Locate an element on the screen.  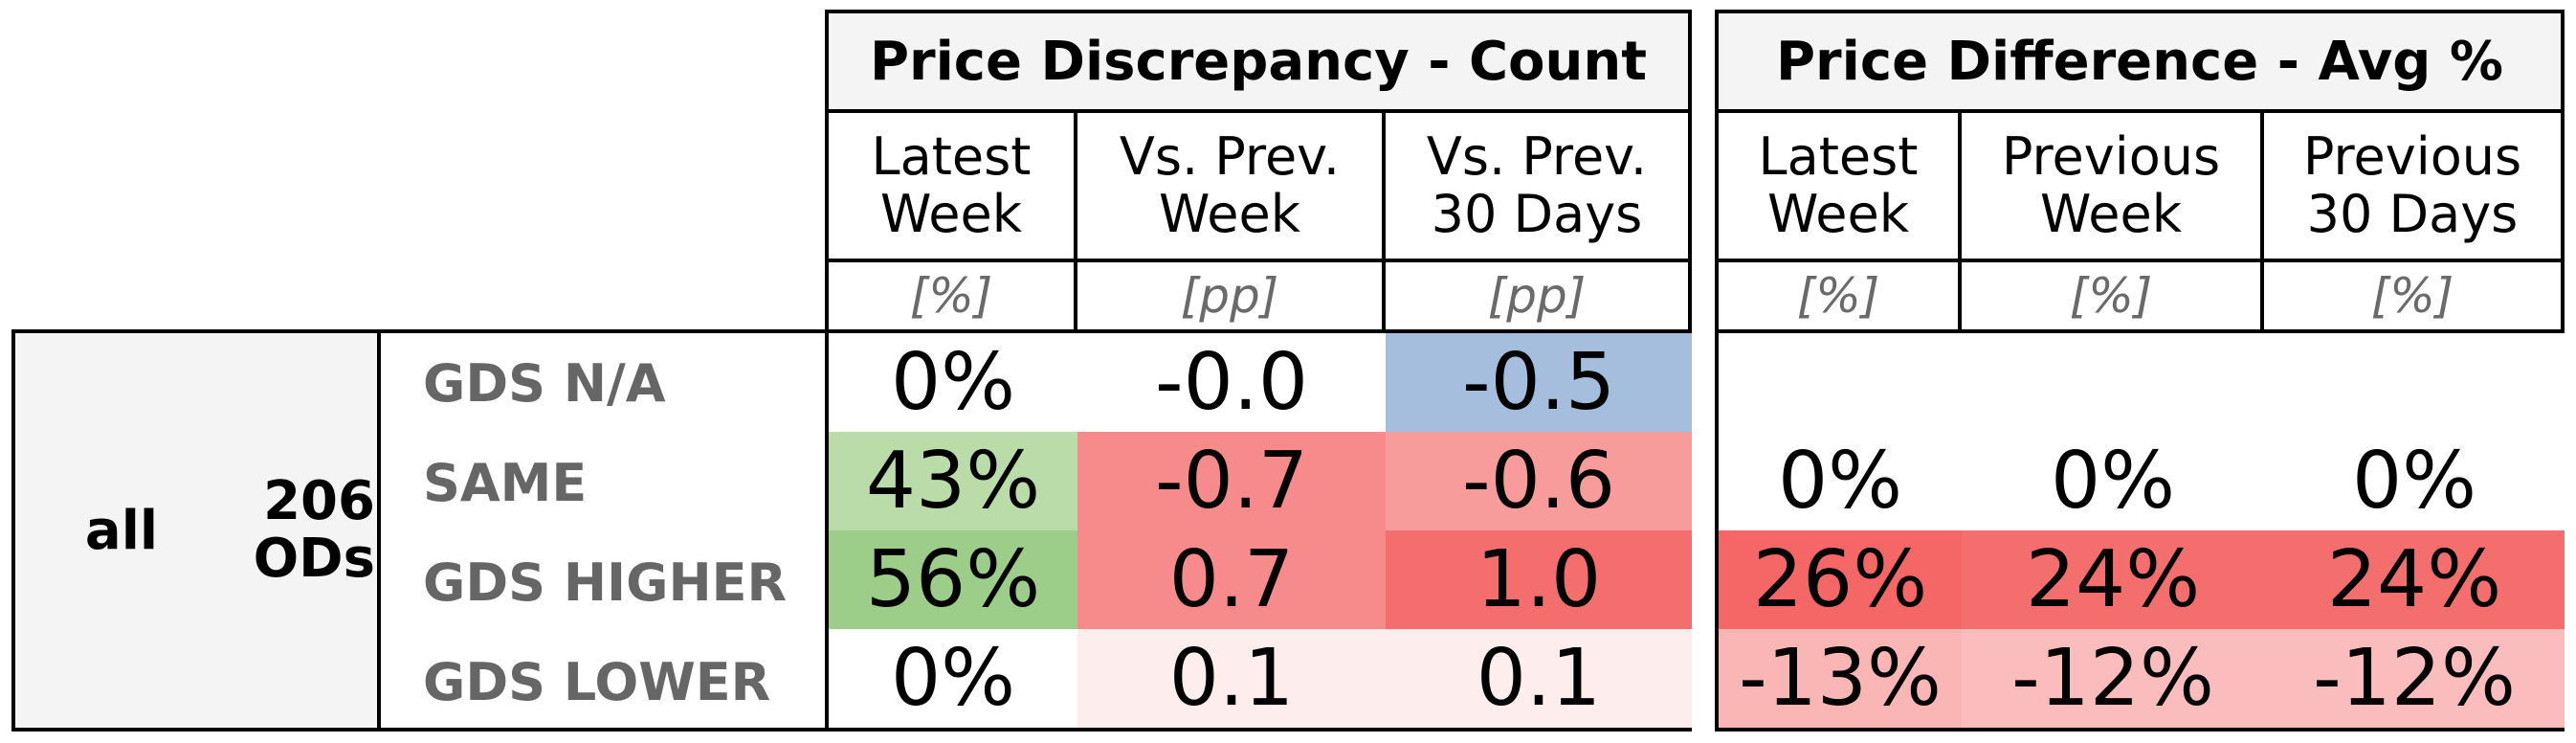
row-label-gds-higher: GDS HIGHER is located at coordinates (605, 582).